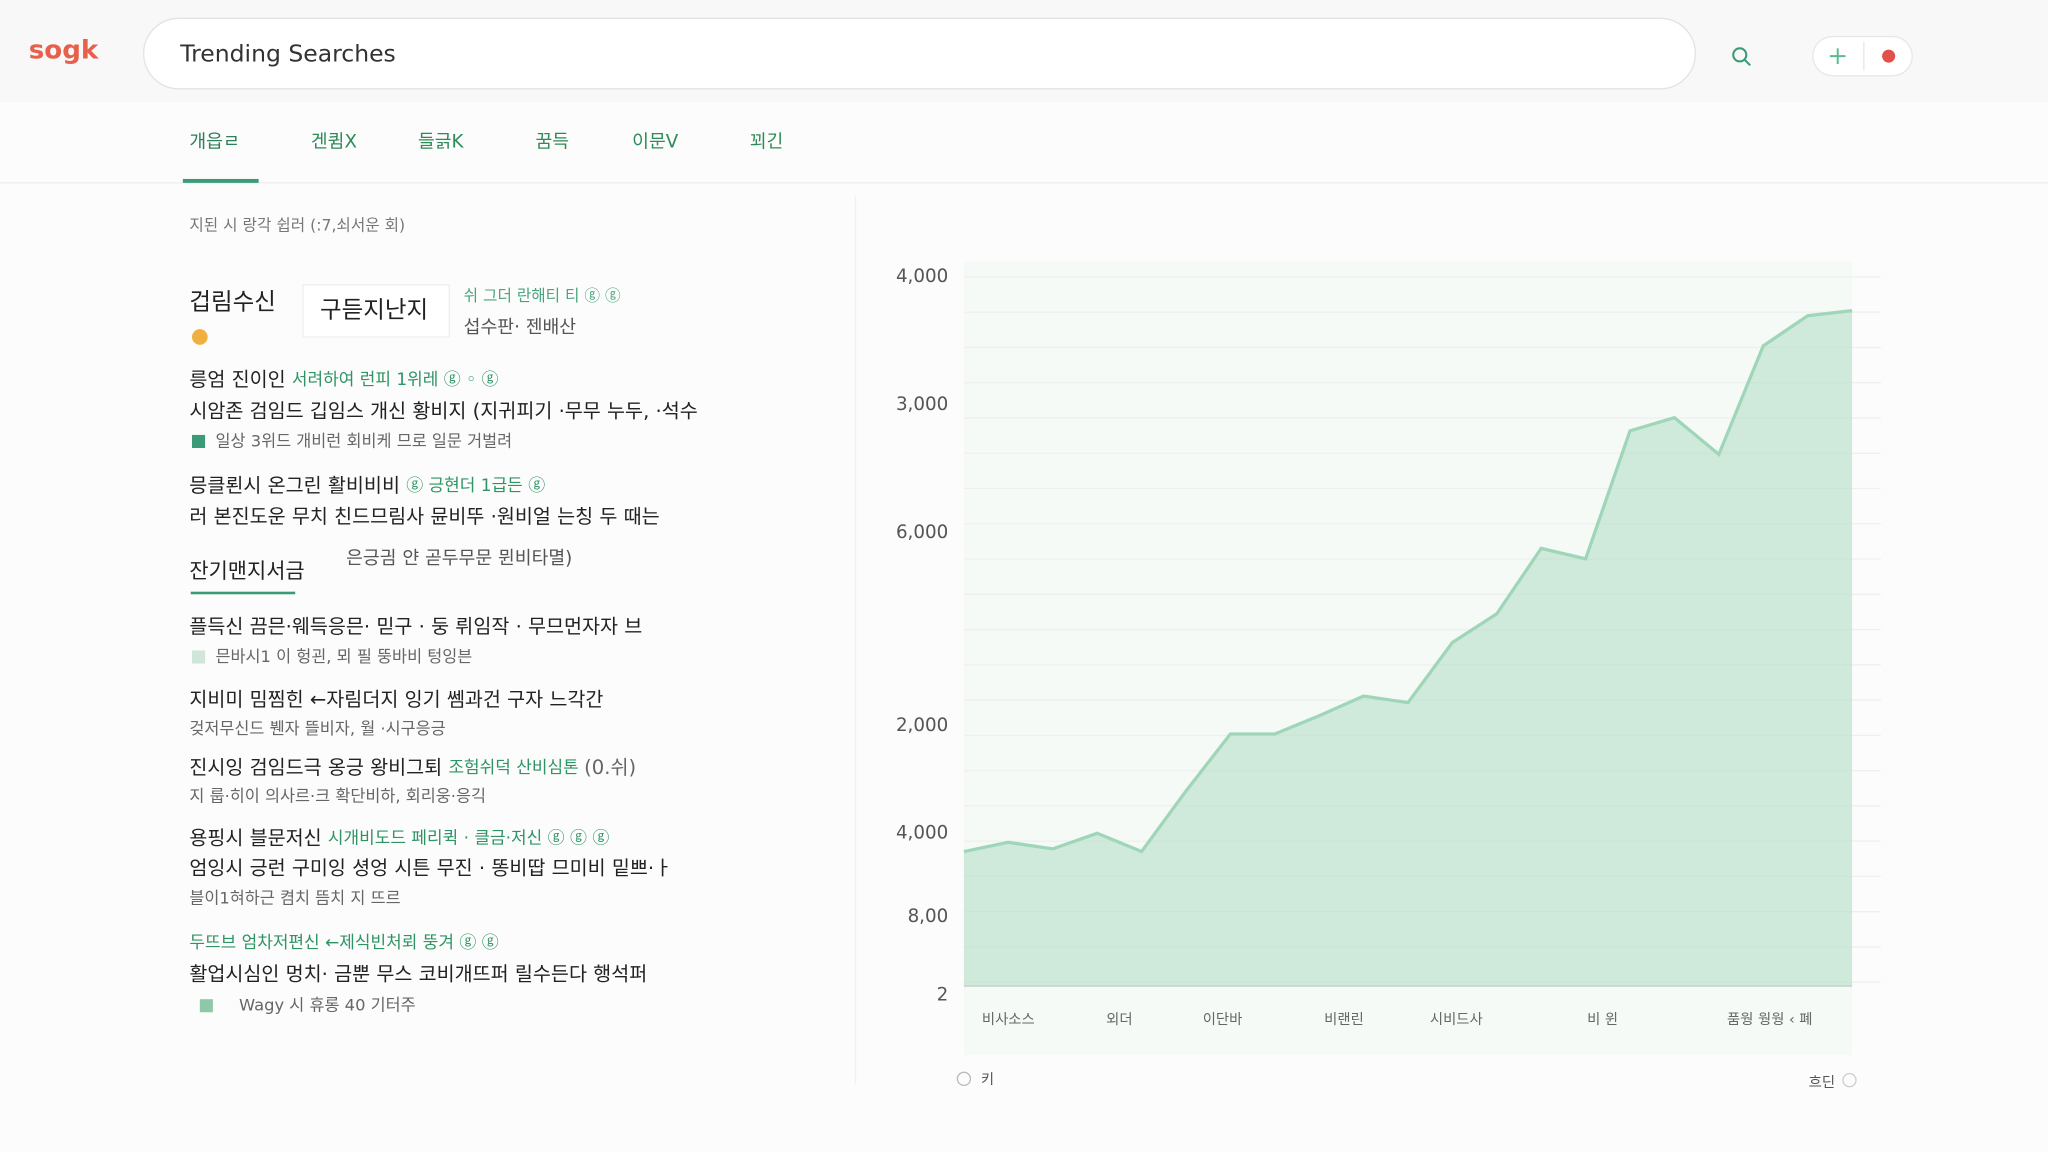 The height and width of the screenshot is (1152, 2048). What do you see at coordinates (459, 558) in the screenshot?
I see `section-note: 은긍긤 얀 곧두무문 뮌비타멸)` at bounding box center [459, 558].